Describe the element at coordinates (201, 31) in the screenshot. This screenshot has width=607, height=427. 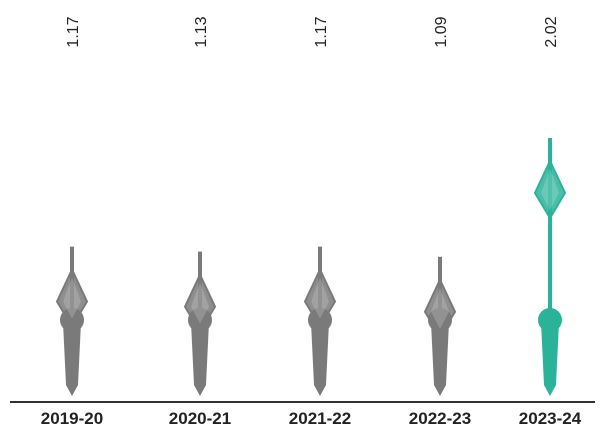
I see `value-label: 1.13` at that location.